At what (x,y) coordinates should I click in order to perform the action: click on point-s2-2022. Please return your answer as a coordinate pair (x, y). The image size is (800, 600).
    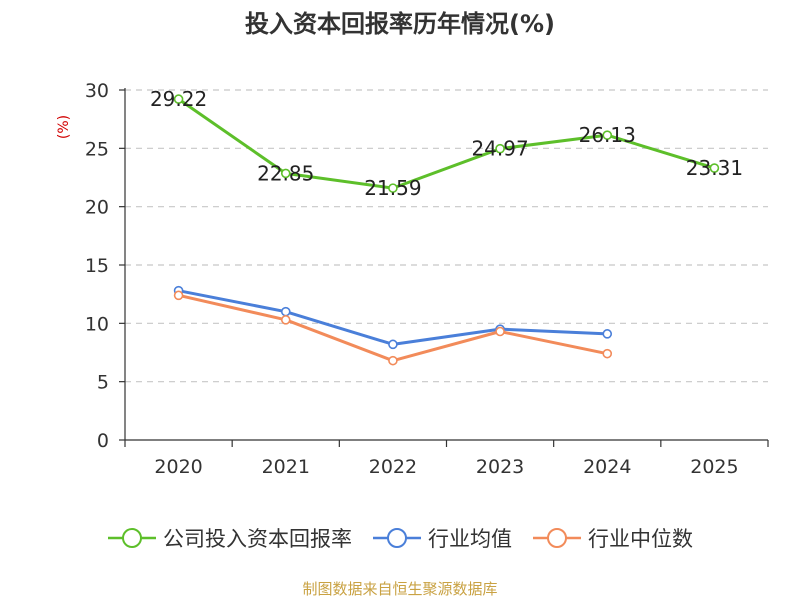
    Looking at the image, I should click on (393, 360).